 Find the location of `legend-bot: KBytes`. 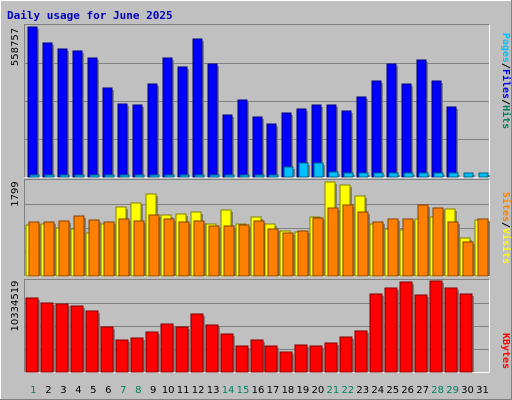

legend-bot: KBytes is located at coordinates (505, 351).